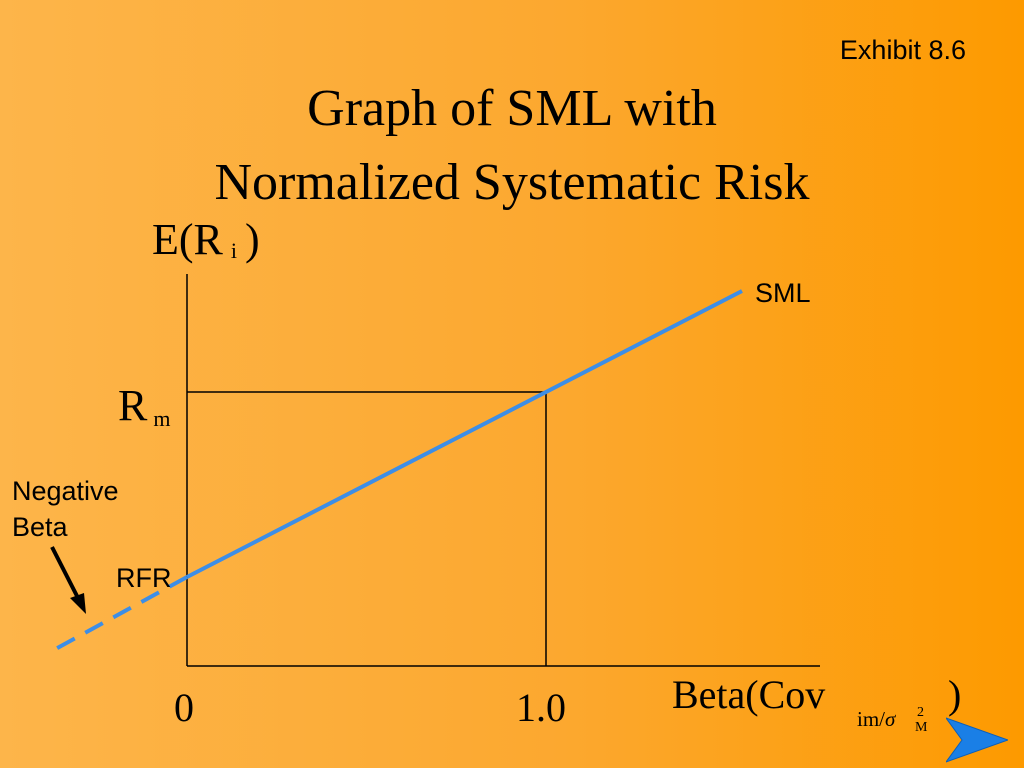 The height and width of the screenshot is (768, 1024). What do you see at coordinates (65, 509) in the screenshot?
I see `negative-beta-label: Negative Beta` at bounding box center [65, 509].